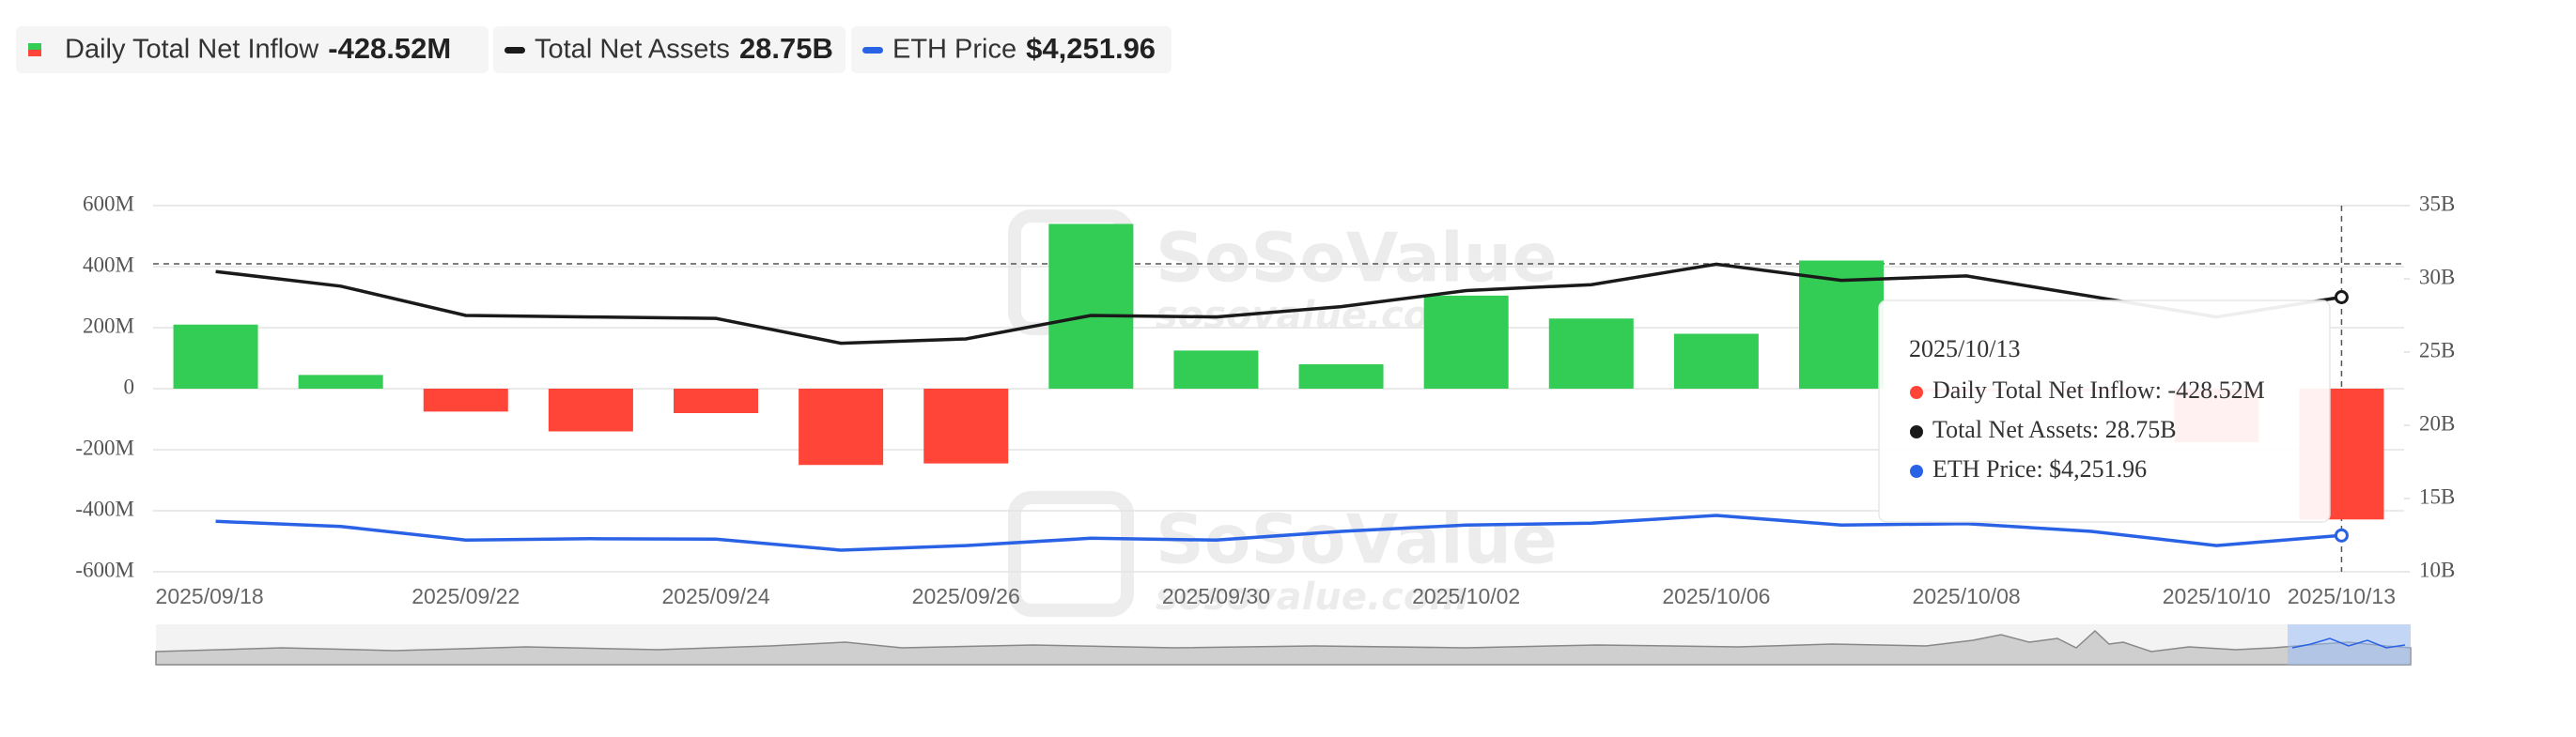 The height and width of the screenshot is (737, 2576). What do you see at coordinates (1091, 48) in the screenshot?
I see `legend-value: $4,251.96` at bounding box center [1091, 48].